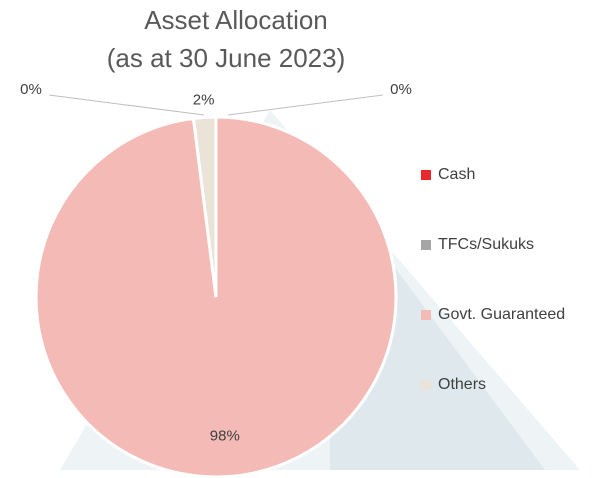 The image size is (616, 478). I want to click on chart-subtitle: (as at 30 June 2023), so click(226, 58).